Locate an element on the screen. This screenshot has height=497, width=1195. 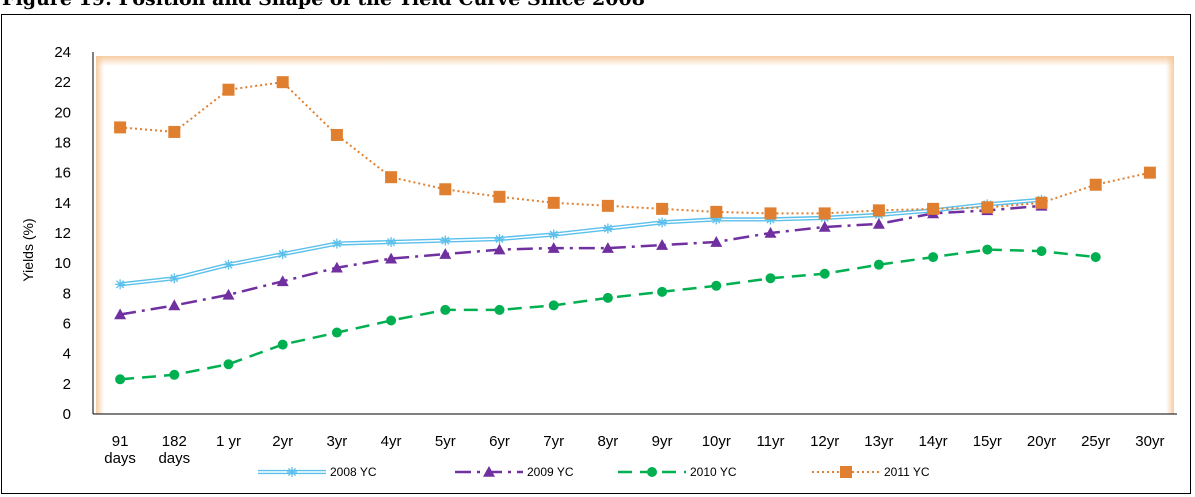
x-tick-label: 4yr is located at coordinates (391, 441).